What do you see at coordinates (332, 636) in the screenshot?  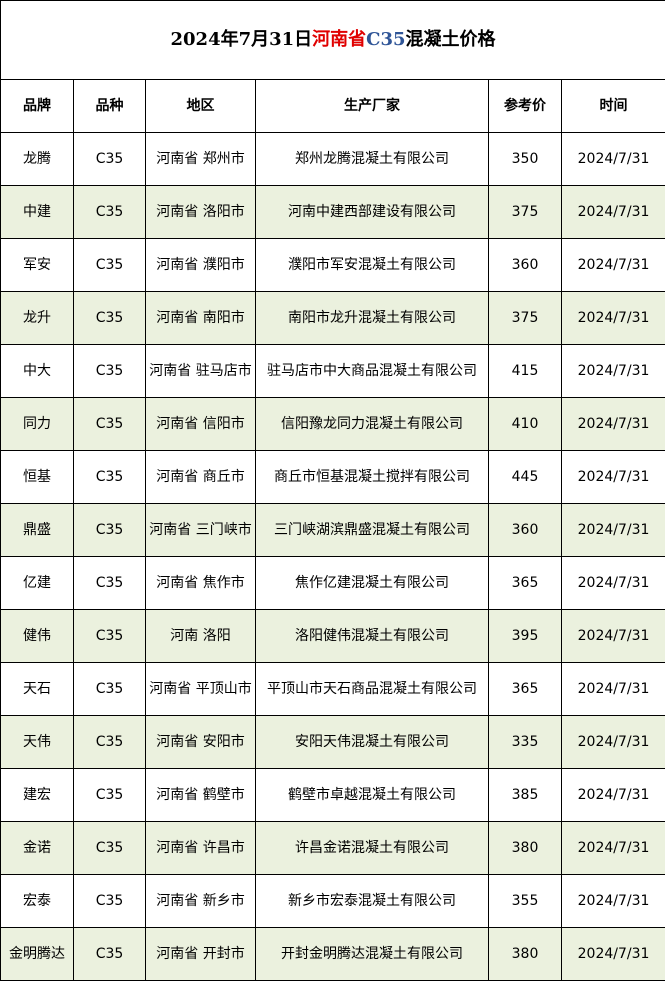 I see `table-row: 健伟 C35 河南 洛阳 洛阳健伟混凝土有限公司 395 2024/7/31` at bounding box center [332, 636].